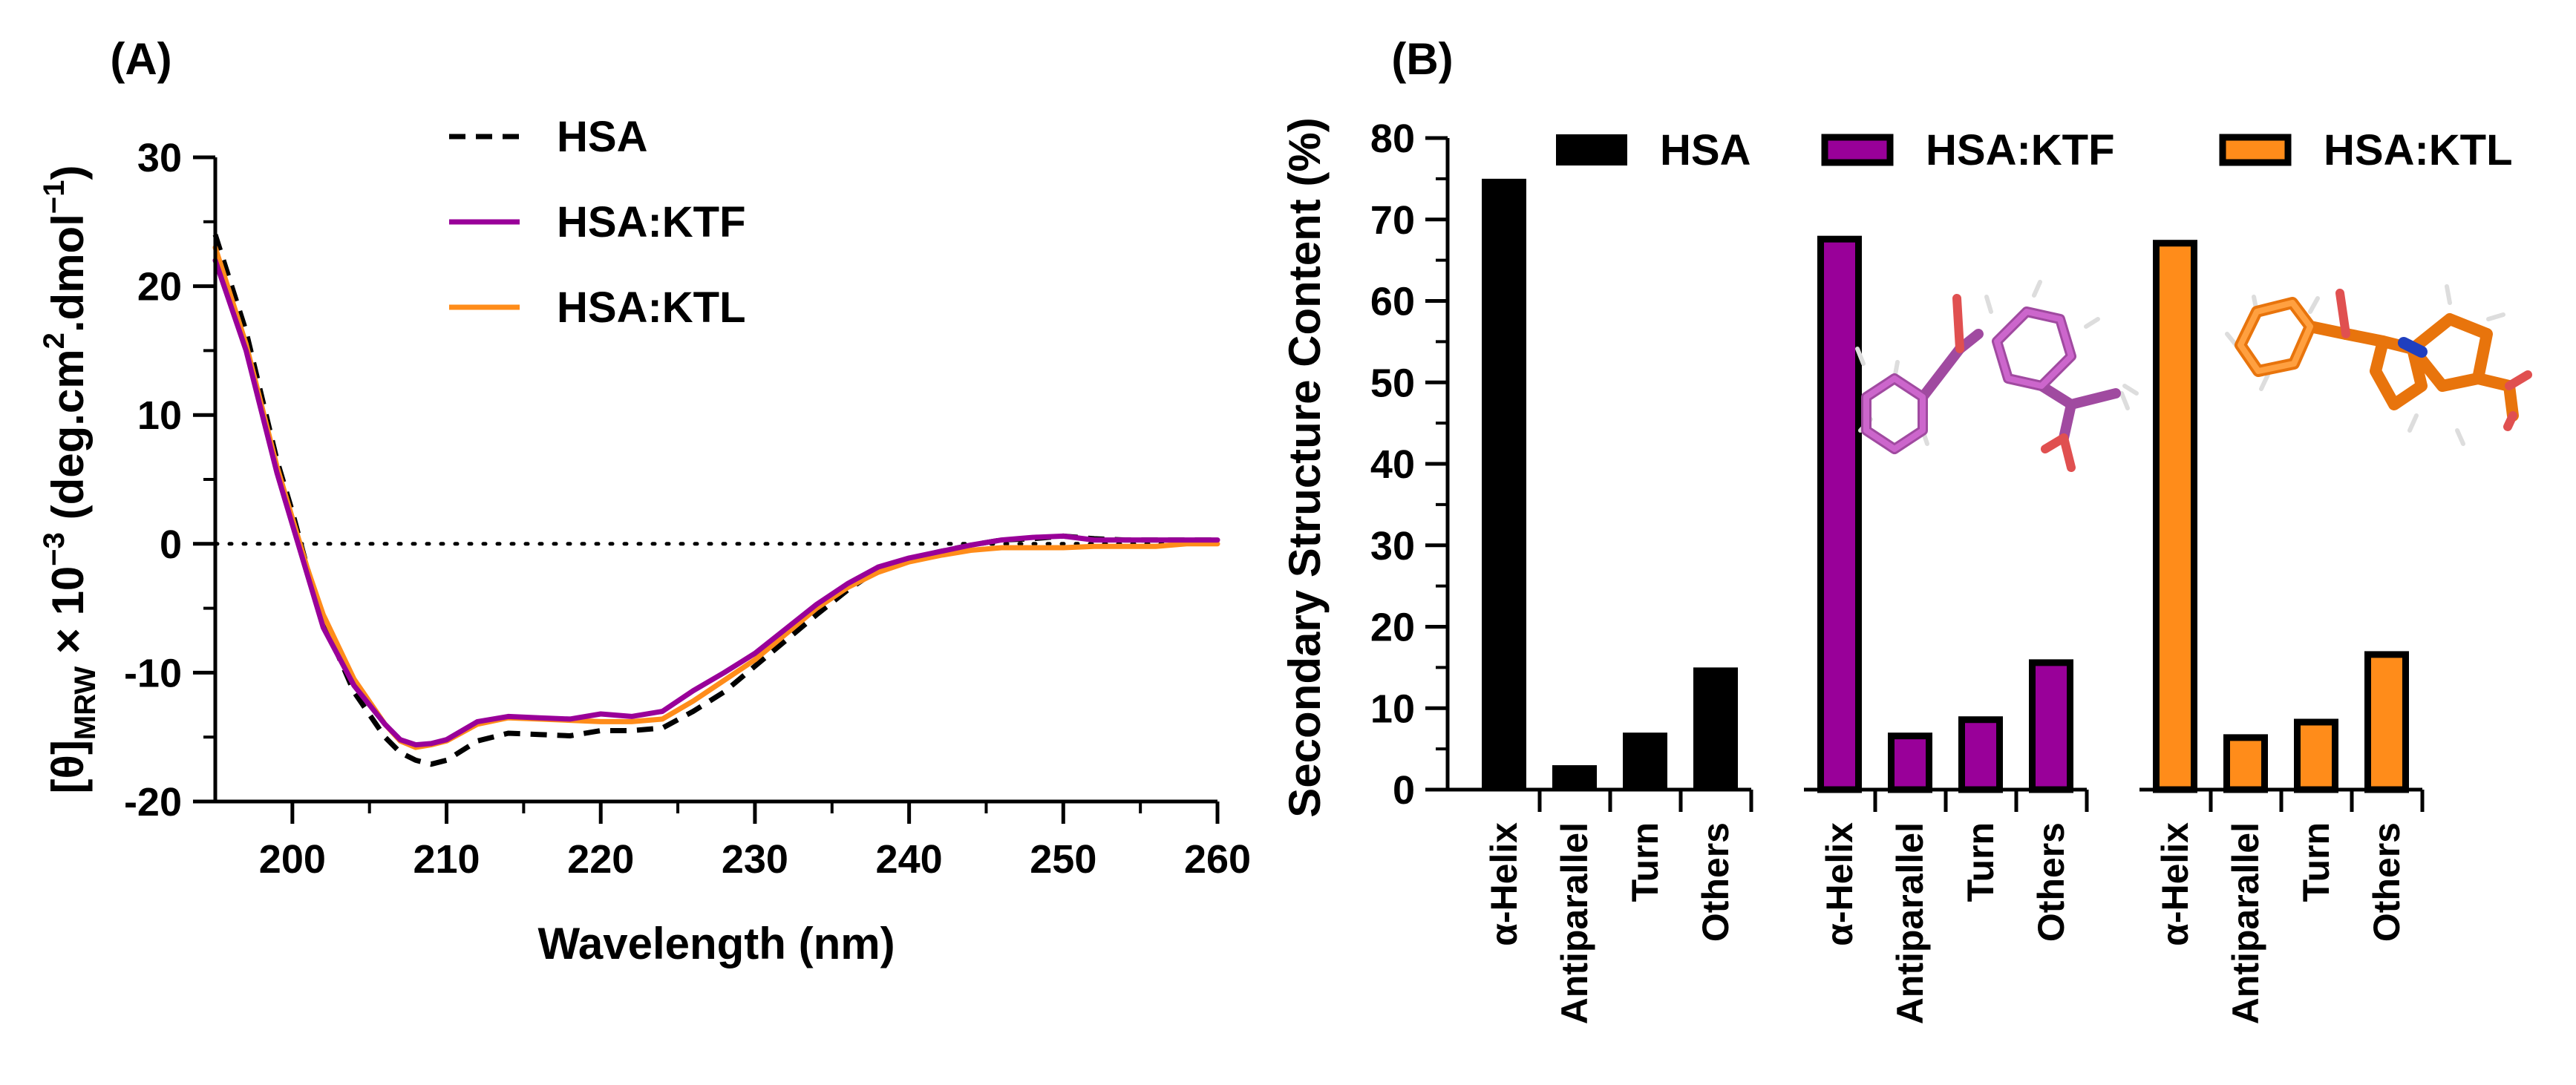 Image resolution: width=2576 pixels, height=1085 pixels. I want to click on panel-a-label: (A), so click(140, 59).